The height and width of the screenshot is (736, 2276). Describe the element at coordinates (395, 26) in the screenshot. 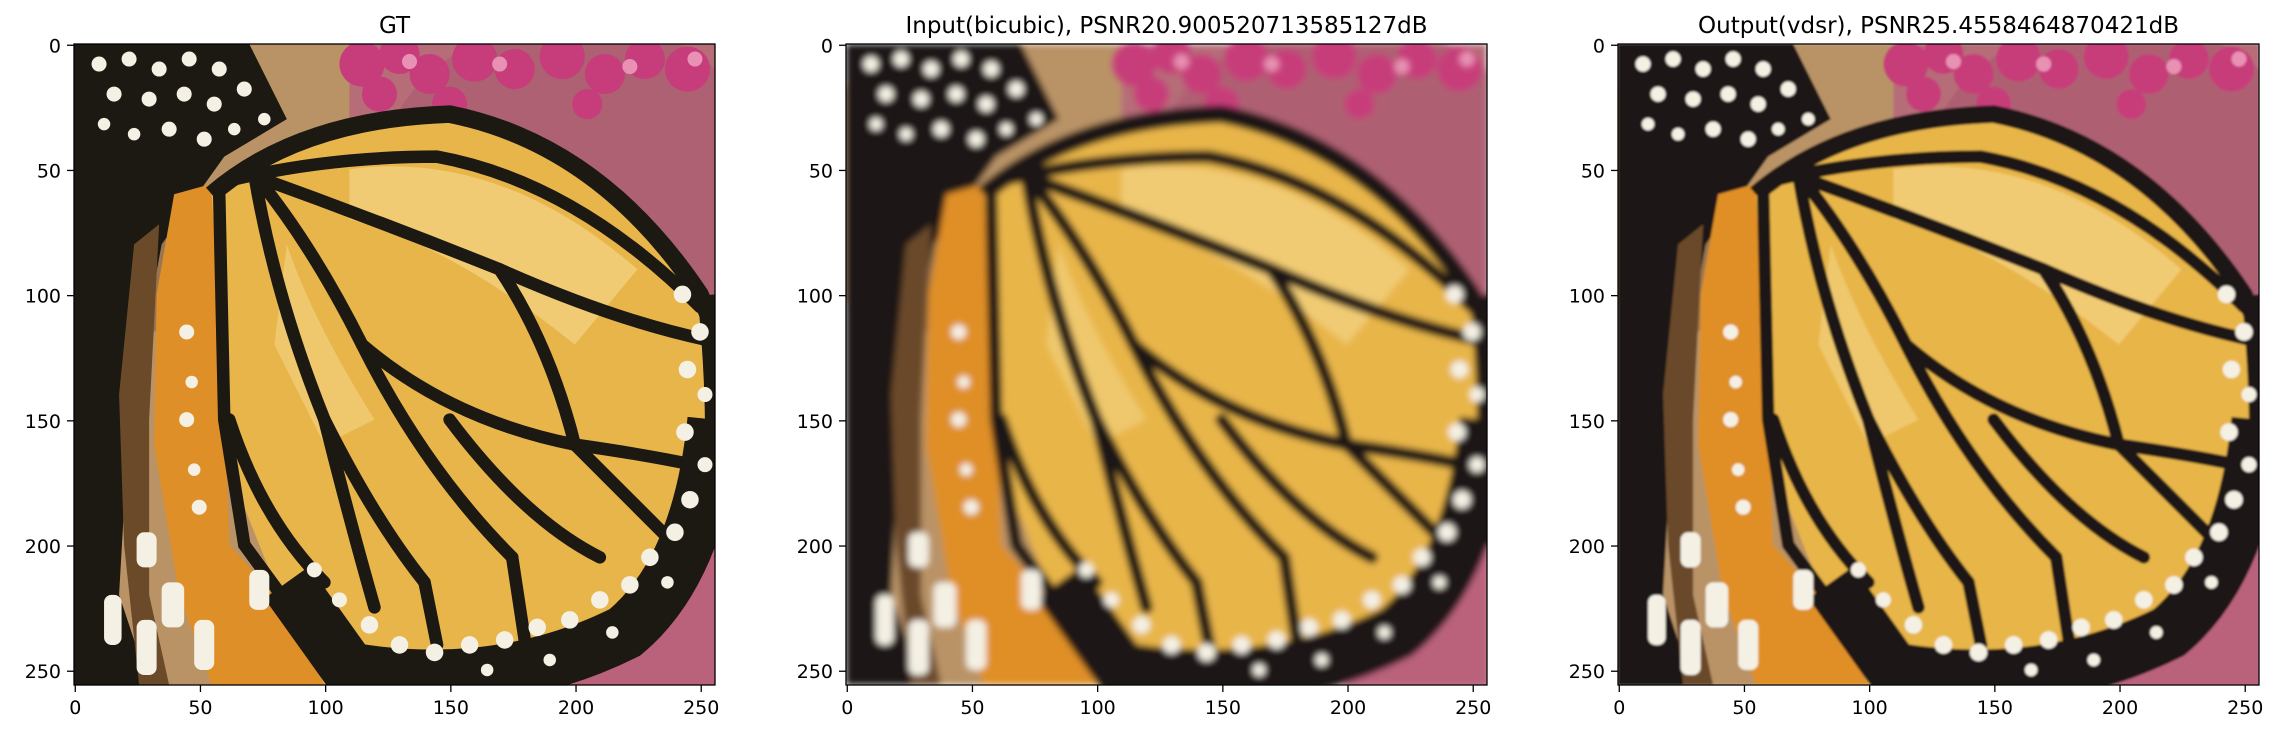

I see `panel-title: GT` at that location.